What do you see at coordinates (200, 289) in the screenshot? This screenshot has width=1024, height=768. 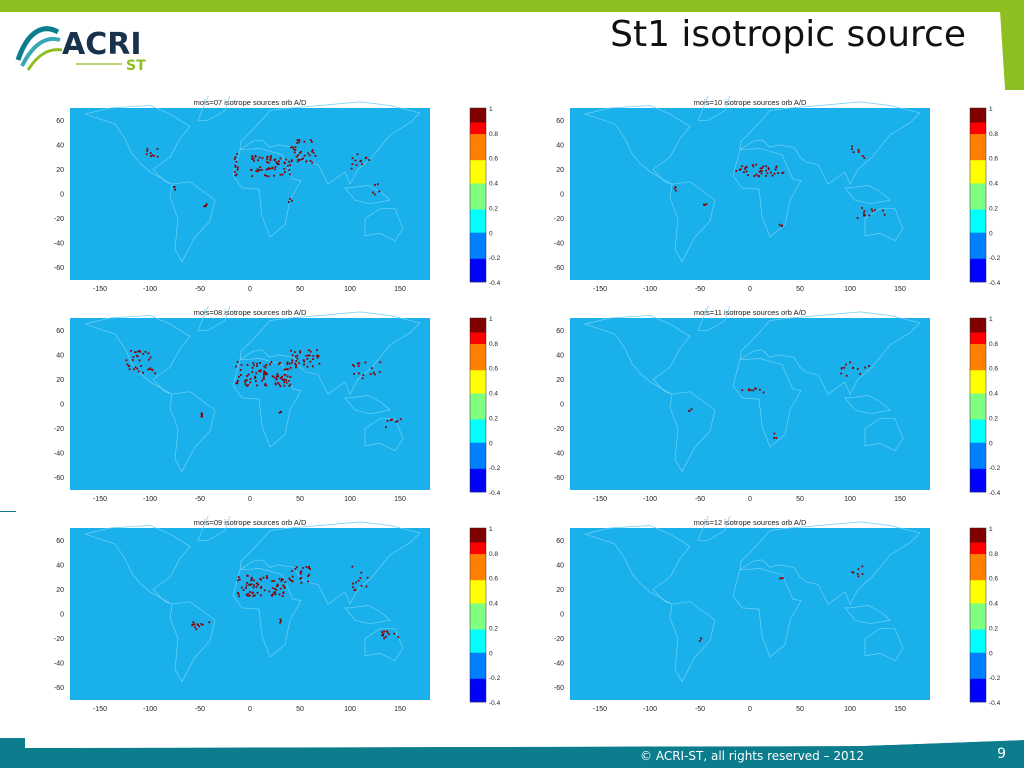 I see `x-tick-label: -50` at bounding box center [200, 289].